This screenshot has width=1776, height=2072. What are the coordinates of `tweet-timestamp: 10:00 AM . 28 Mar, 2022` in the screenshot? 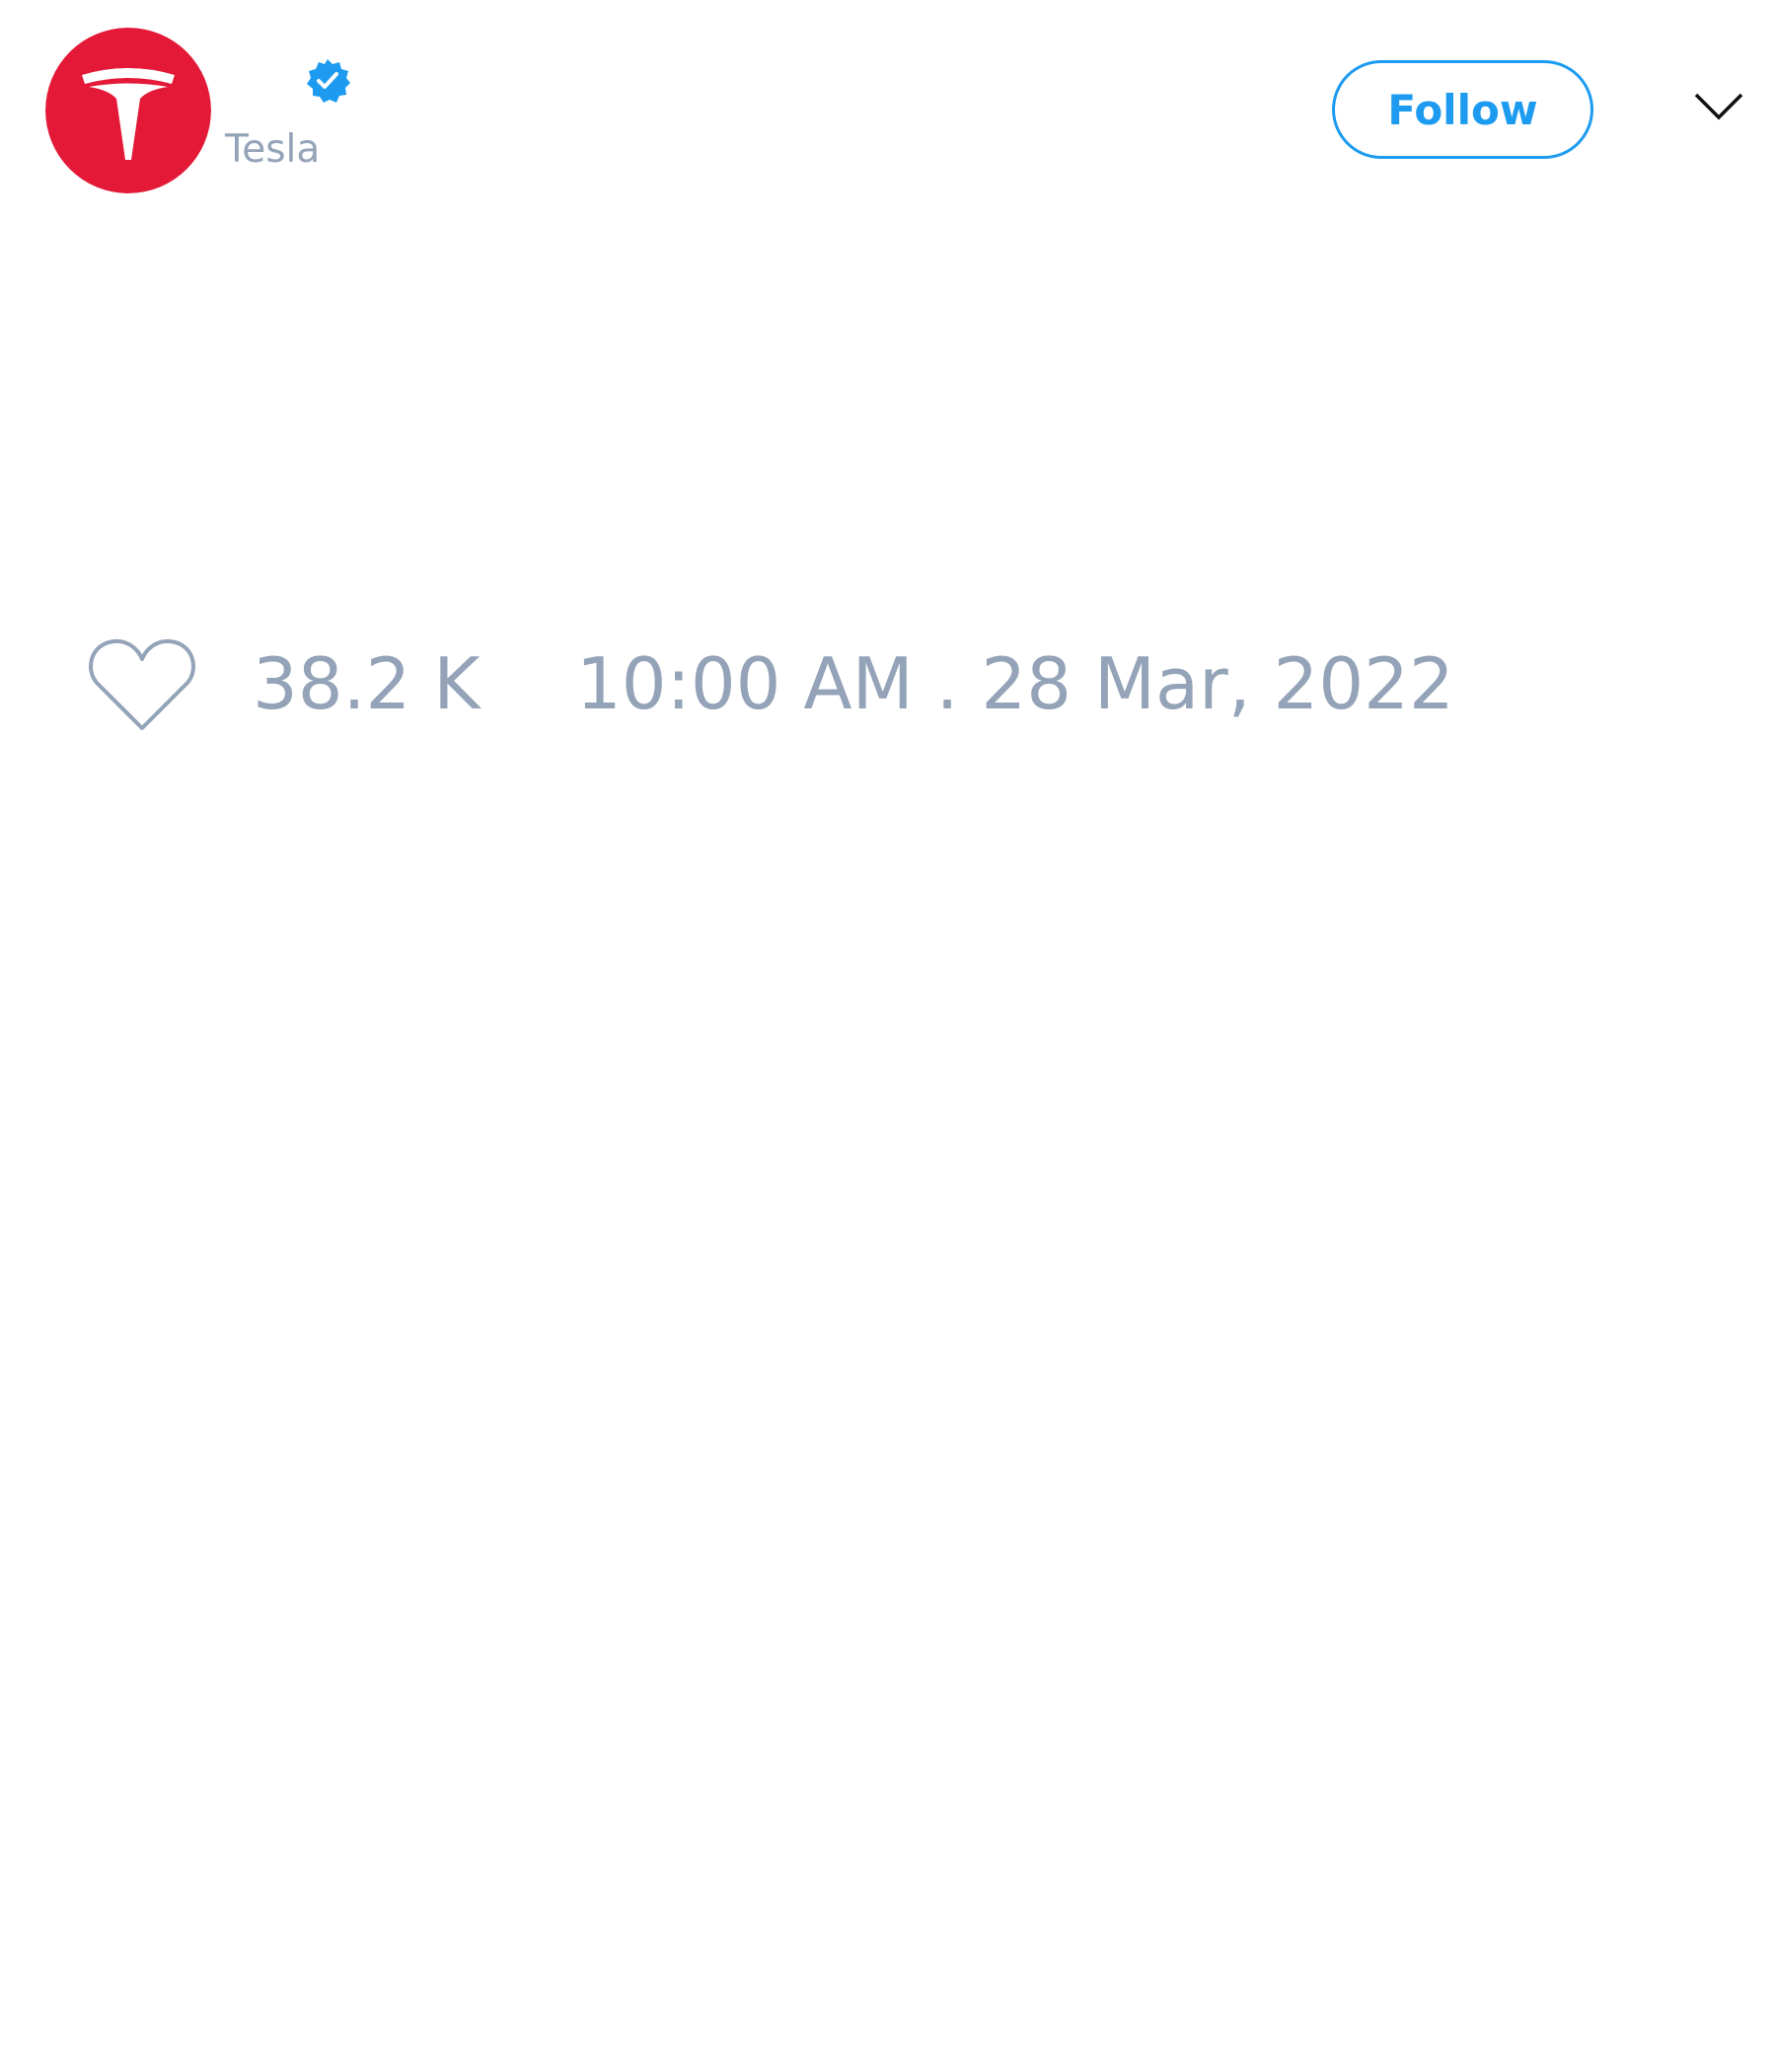 It's located at (1015, 684).